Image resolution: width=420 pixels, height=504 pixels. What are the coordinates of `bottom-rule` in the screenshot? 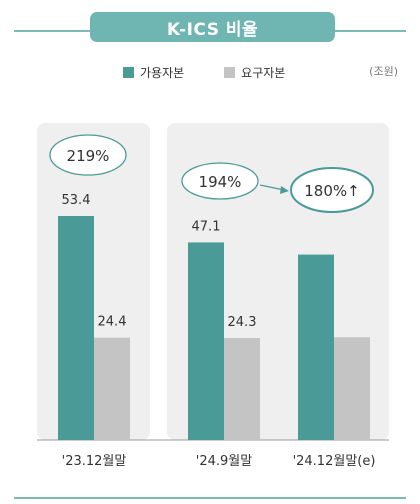 It's located at (210, 498).